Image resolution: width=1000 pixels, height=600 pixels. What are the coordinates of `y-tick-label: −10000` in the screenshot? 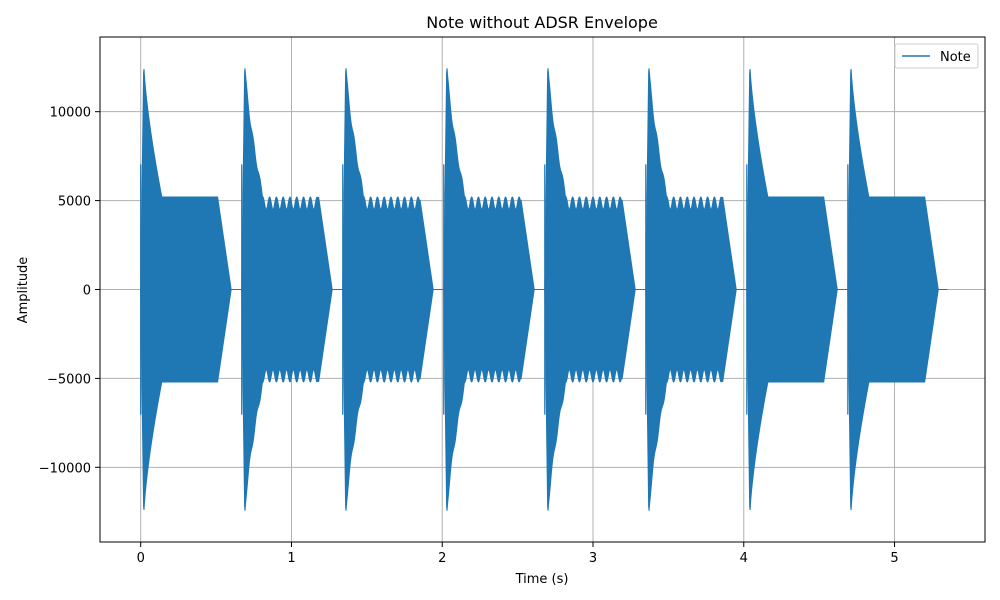 It's located at (65, 468).